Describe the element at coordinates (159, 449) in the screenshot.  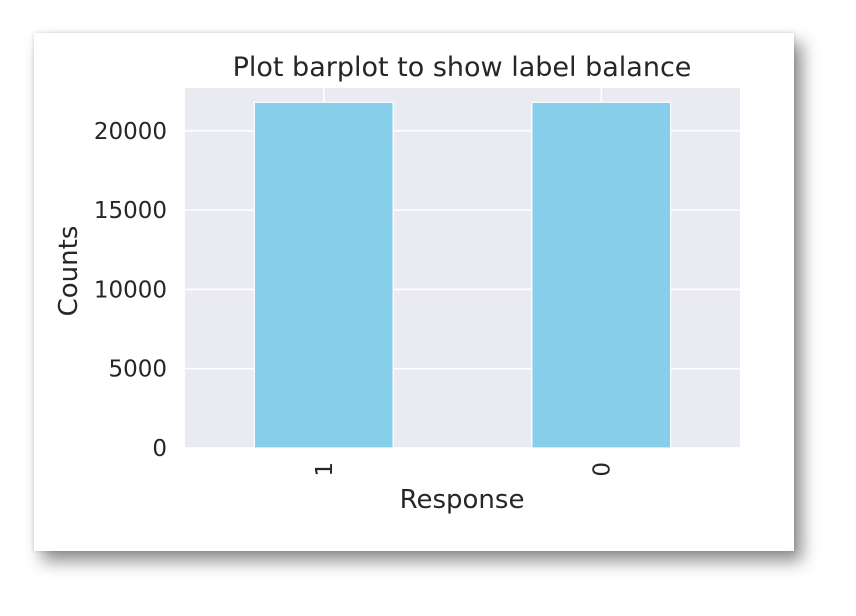
I see `y-tick-label: 0` at that location.